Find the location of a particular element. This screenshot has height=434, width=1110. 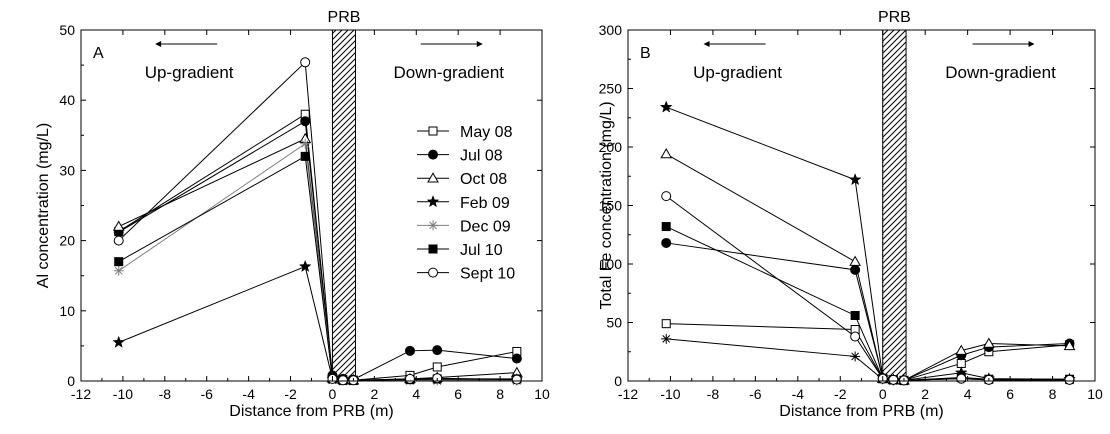

y-tick-label: 20 is located at coordinates (67, 241).